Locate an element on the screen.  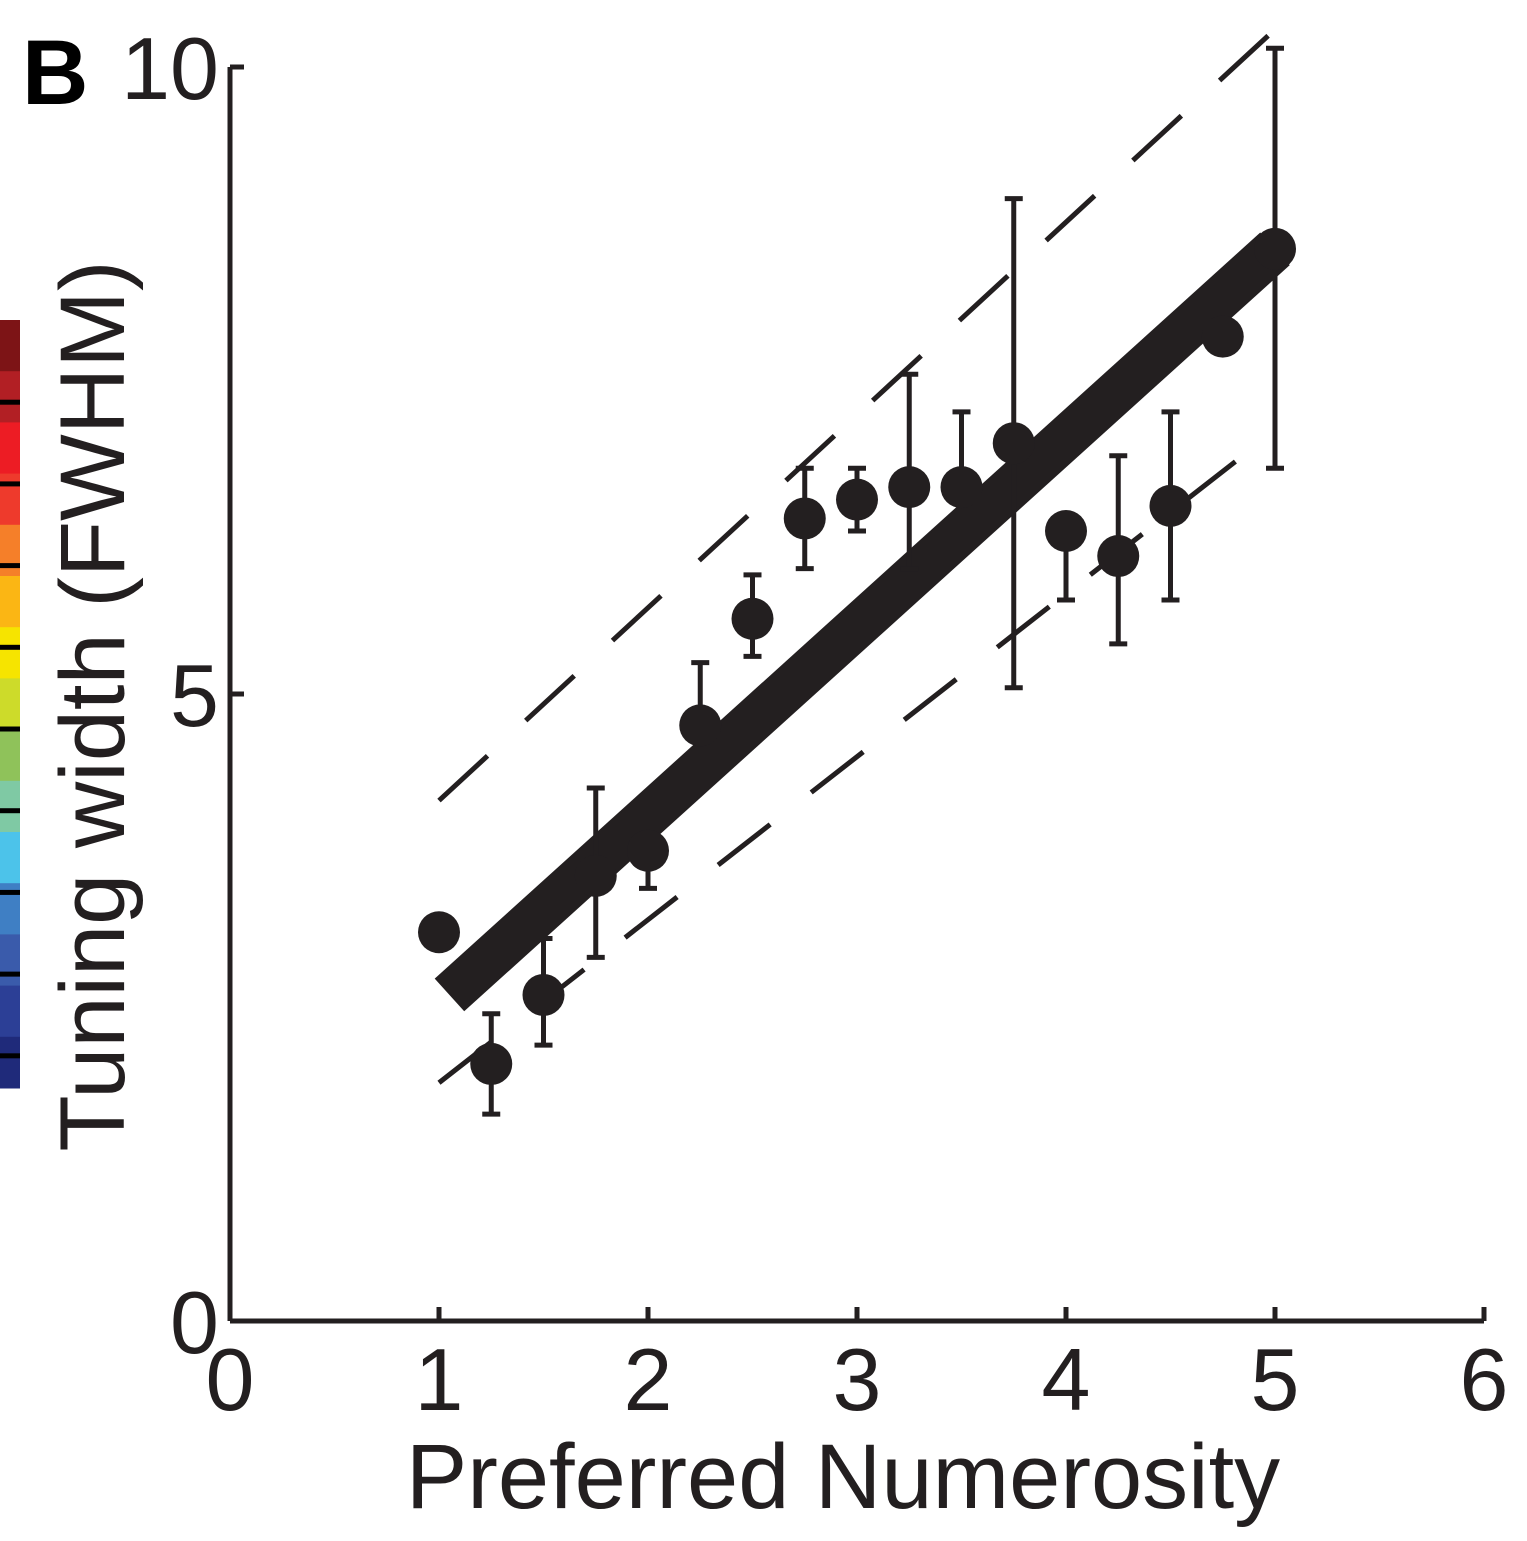
x-axis-label: Preferred Numerosity is located at coordinates (843, 1477).